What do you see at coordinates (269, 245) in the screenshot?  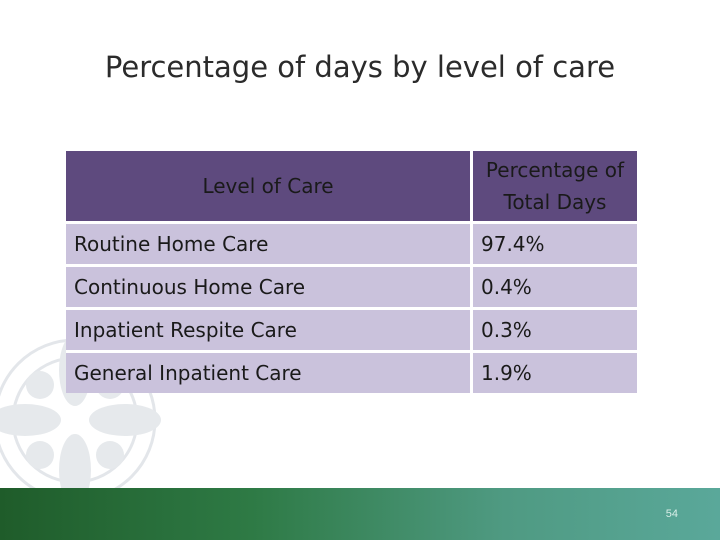 I see `level-cell: Routine Home Care` at bounding box center [269, 245].